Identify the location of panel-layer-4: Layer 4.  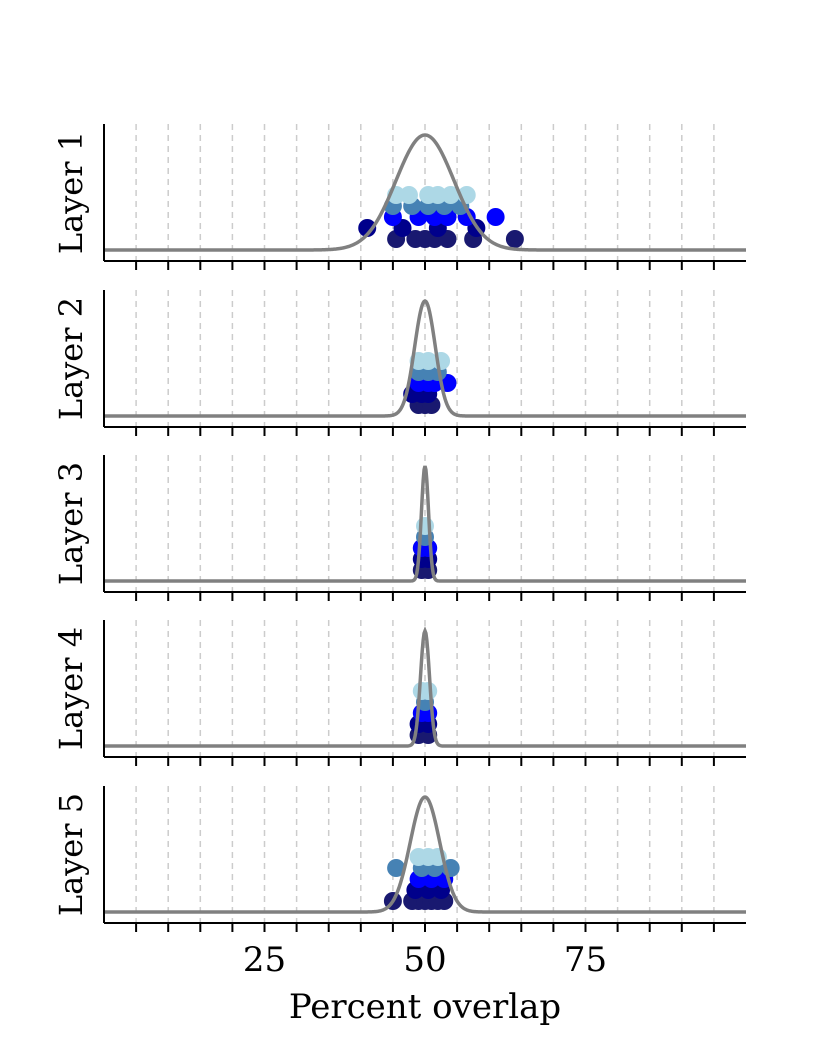
(399, 693).